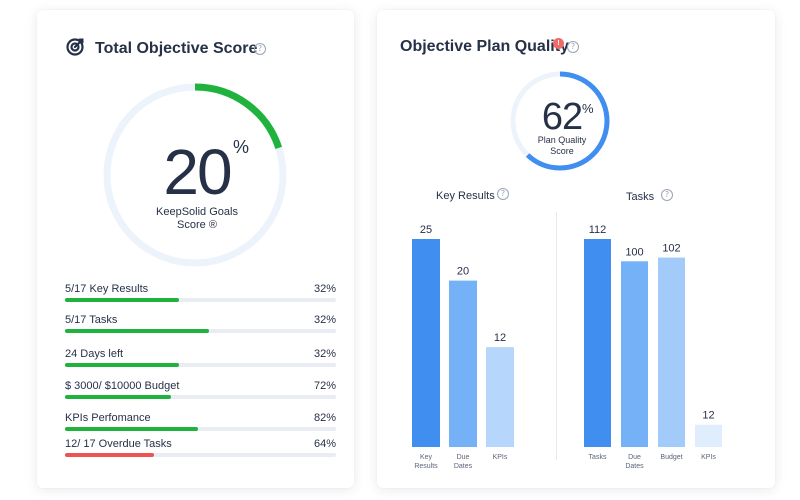 This screenshot has width=800, height=500. Describe the element at coordinates (200, 297) in the screenshot. I see `score-row: 5/17 Key Results 32%` at that location.